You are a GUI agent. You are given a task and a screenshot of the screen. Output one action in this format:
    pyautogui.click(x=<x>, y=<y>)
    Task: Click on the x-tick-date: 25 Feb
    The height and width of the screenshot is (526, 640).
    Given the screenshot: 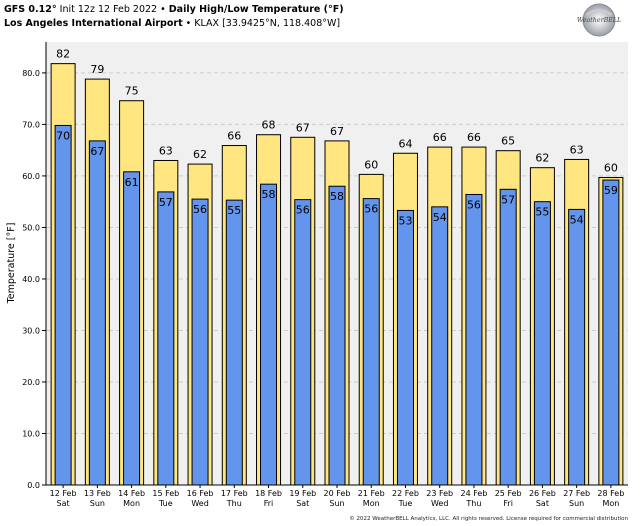 What is the action you would take?
    pyautogui.click(x=508, y=493)
    